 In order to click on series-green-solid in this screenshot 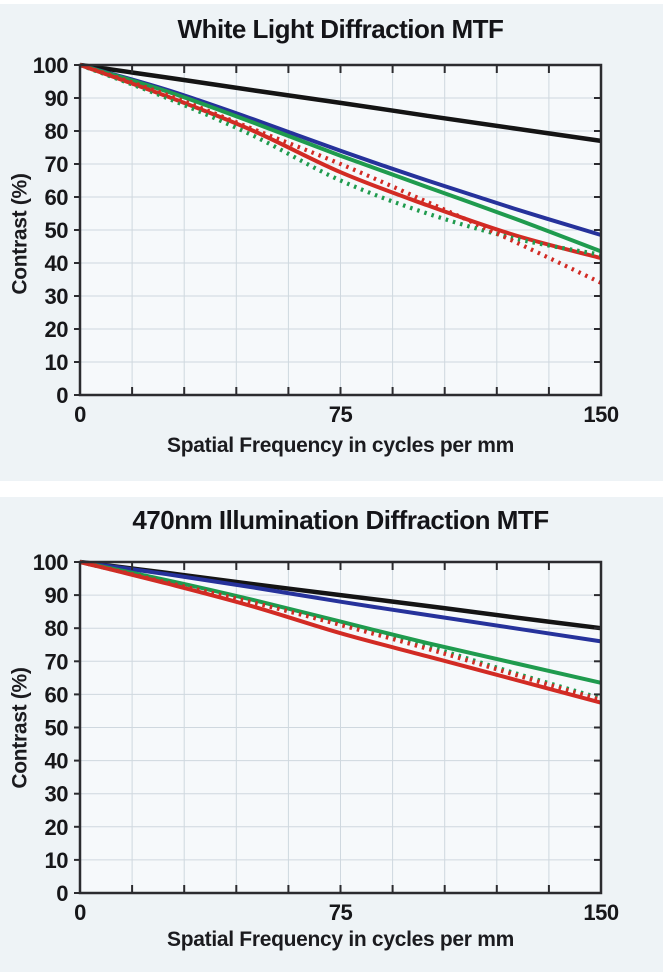, I will do `click(340, 622)`.